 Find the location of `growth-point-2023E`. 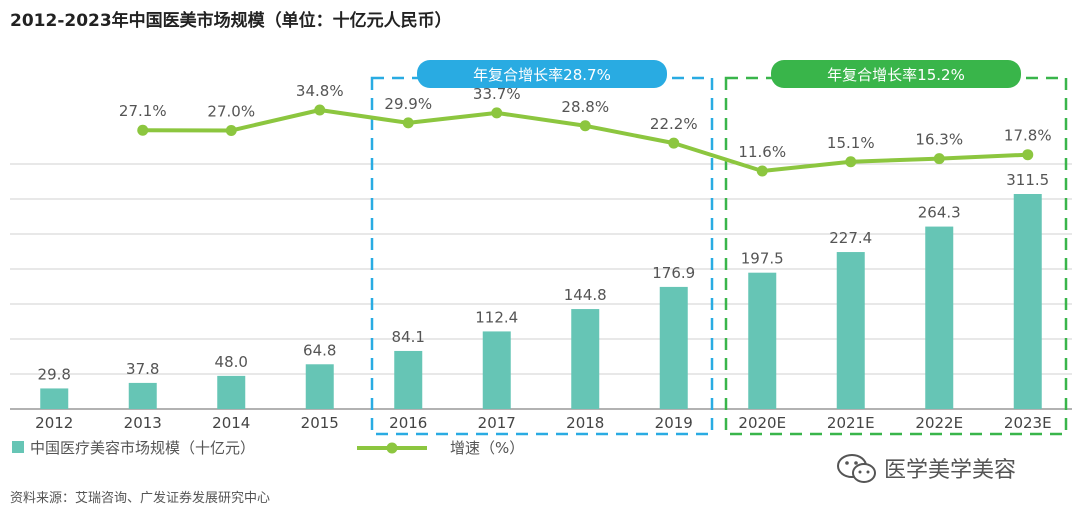

growth-point-2023E is located at coordinates (1028, 155).